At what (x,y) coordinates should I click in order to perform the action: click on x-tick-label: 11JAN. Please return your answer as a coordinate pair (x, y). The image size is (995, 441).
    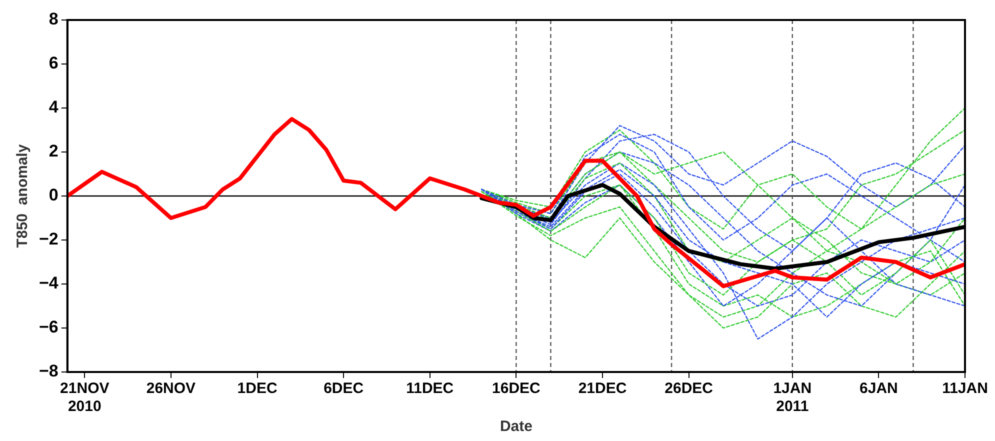
    Looking at the image, I should click on (965, 389).